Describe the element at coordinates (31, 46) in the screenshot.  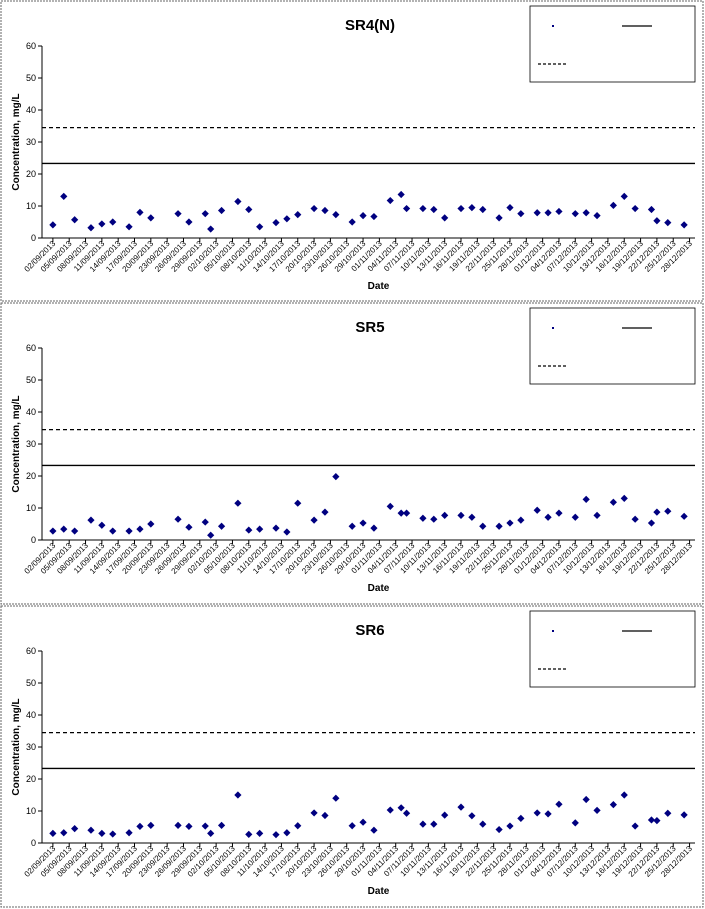
I see `y-tick-label: 60` at that location.